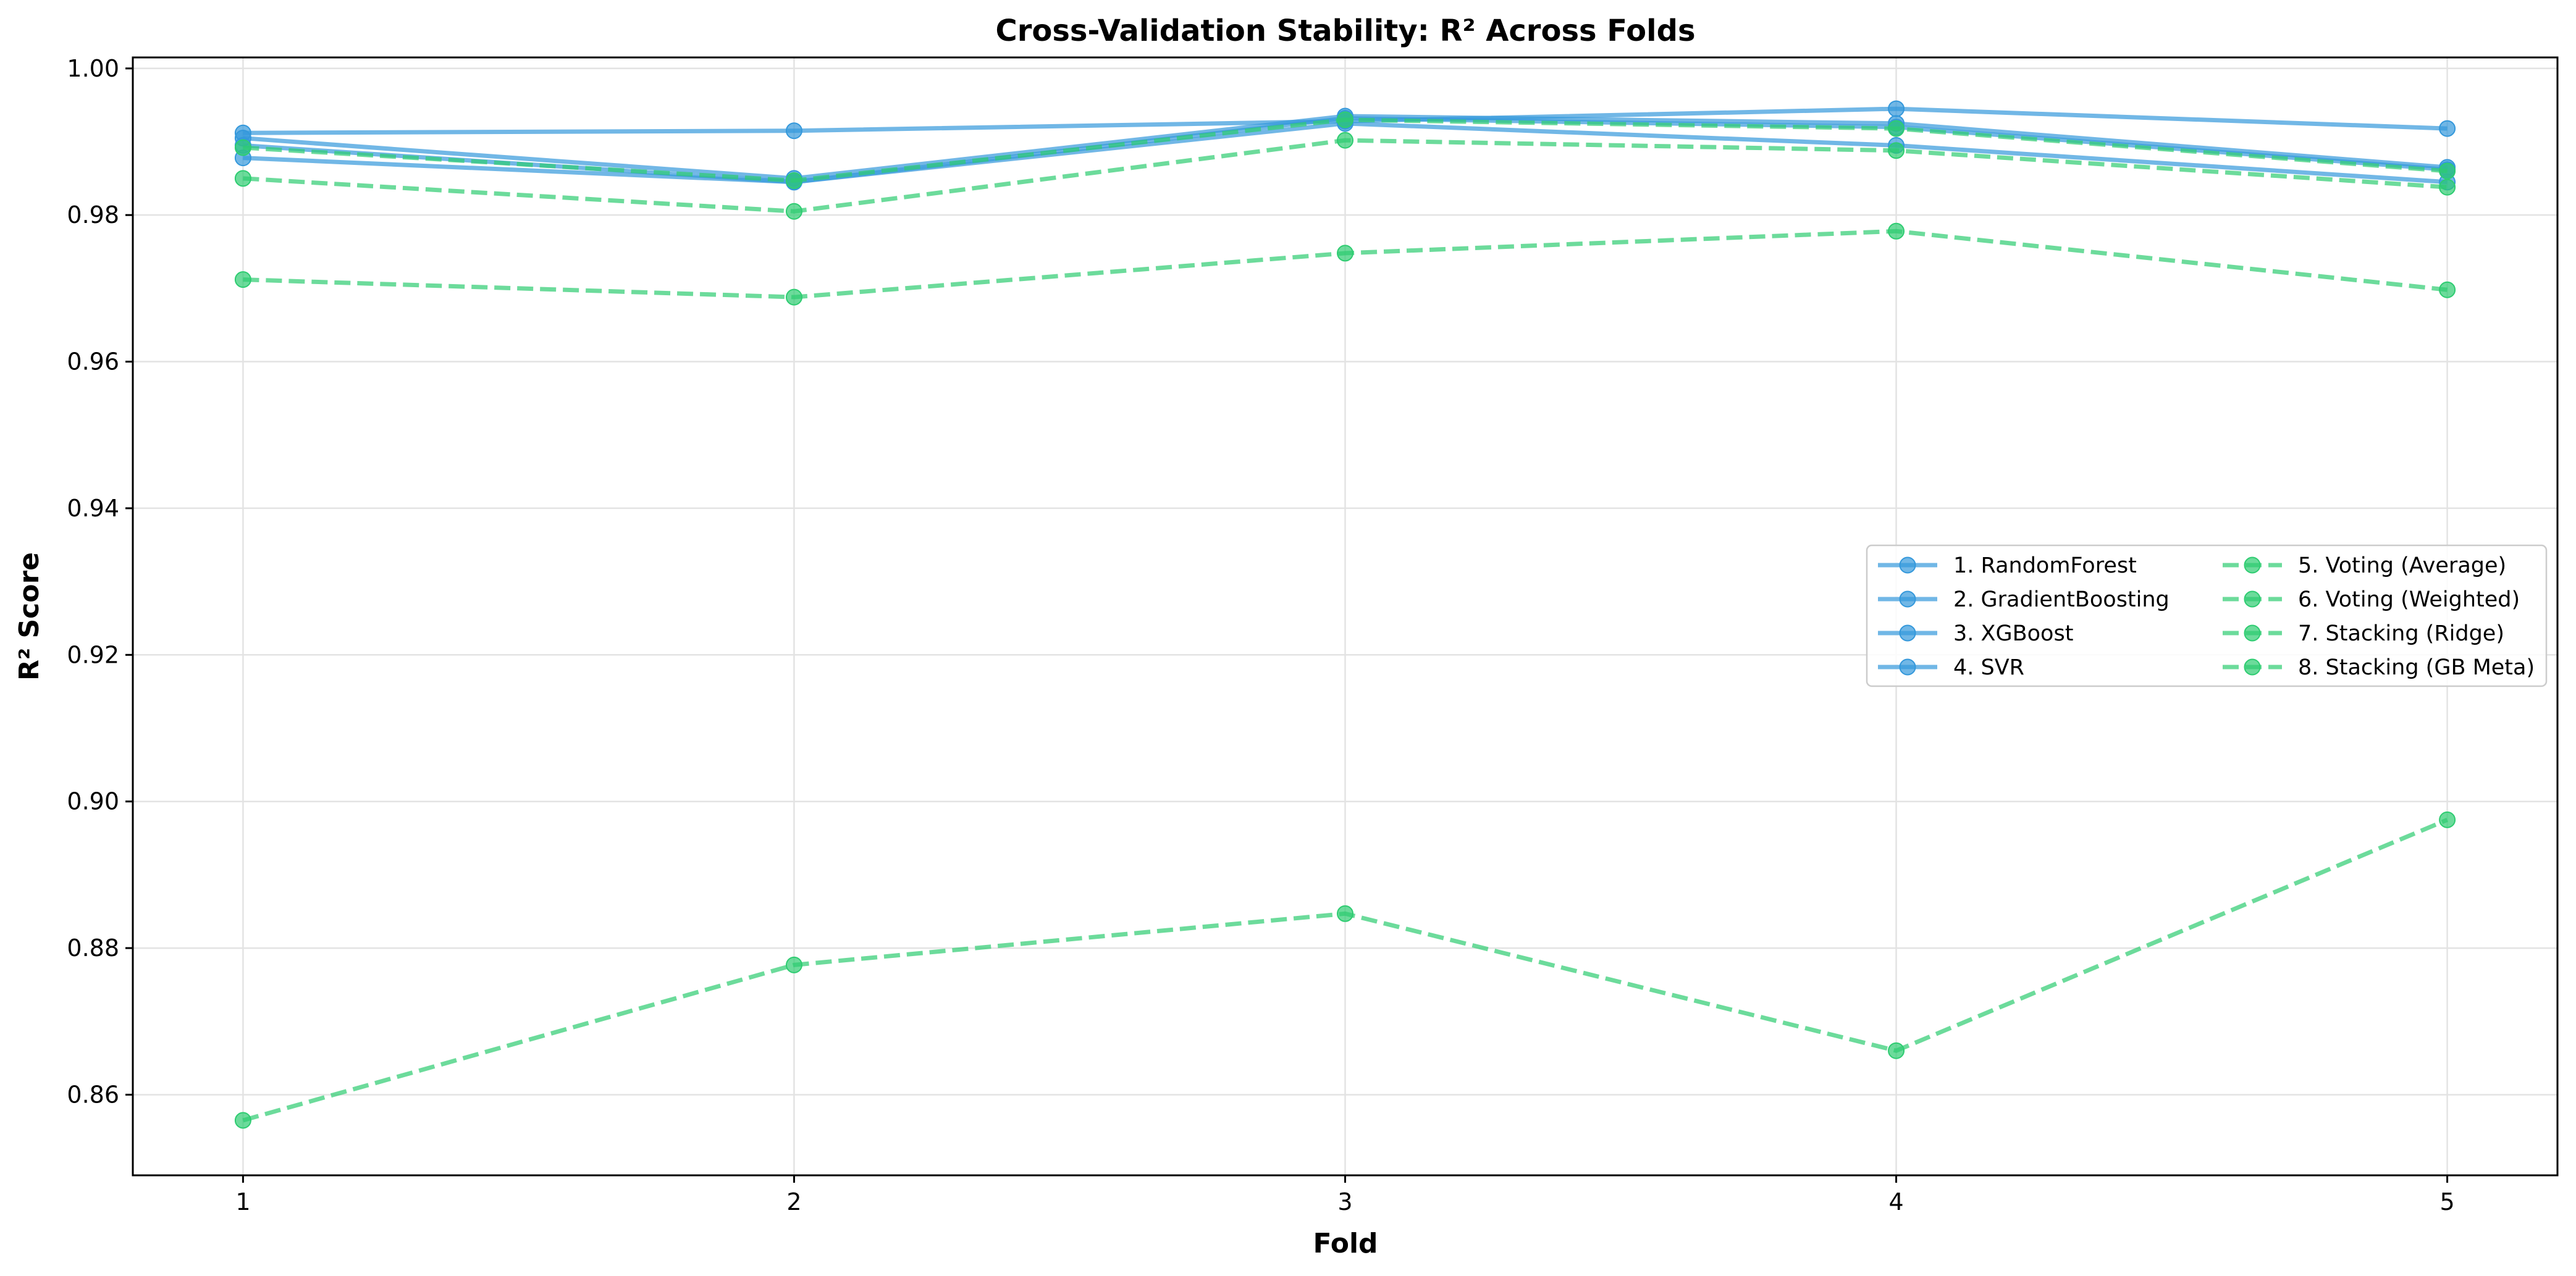  Describe the element at coordinates (2409, 599) in the screenshot. I see `legend-label: 6. Voting (Weighted)` at that location.